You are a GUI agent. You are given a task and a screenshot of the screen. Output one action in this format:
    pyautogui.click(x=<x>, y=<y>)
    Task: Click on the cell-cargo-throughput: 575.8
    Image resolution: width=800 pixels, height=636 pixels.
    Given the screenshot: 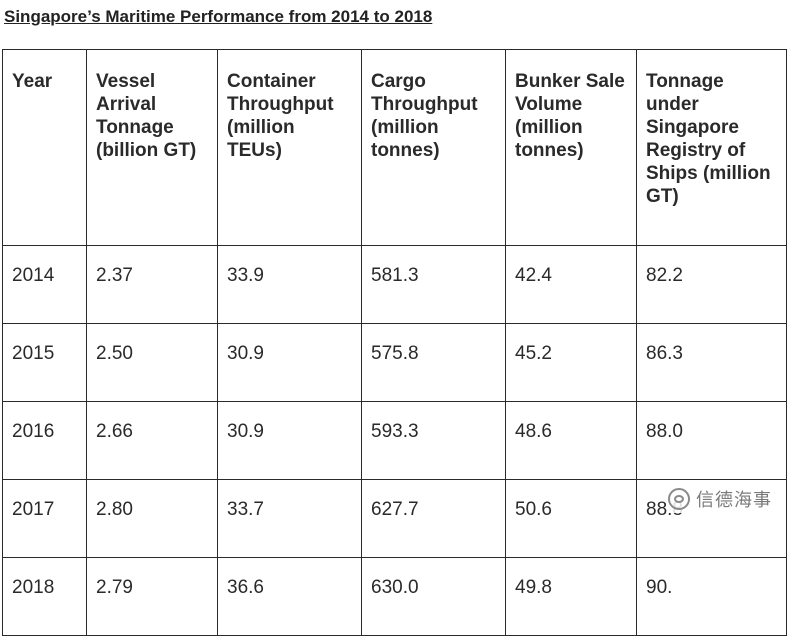 What is the action you would take?
    pyautogui.click(x=433, y=362)
    